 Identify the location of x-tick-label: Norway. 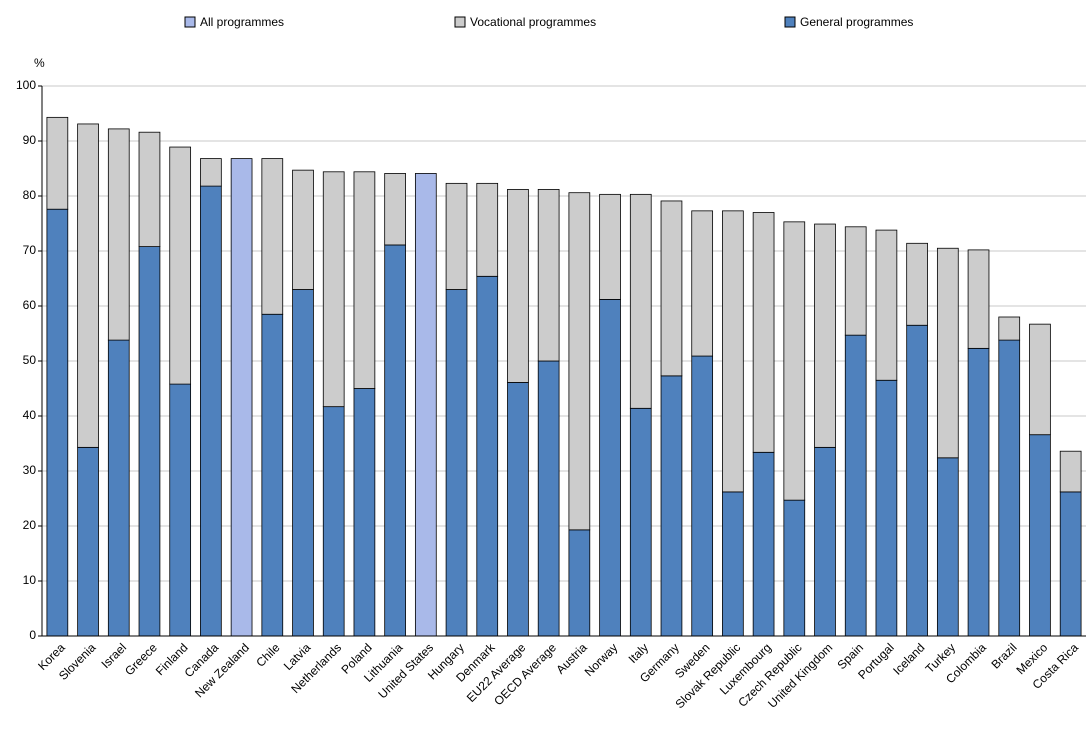
(601, 659).